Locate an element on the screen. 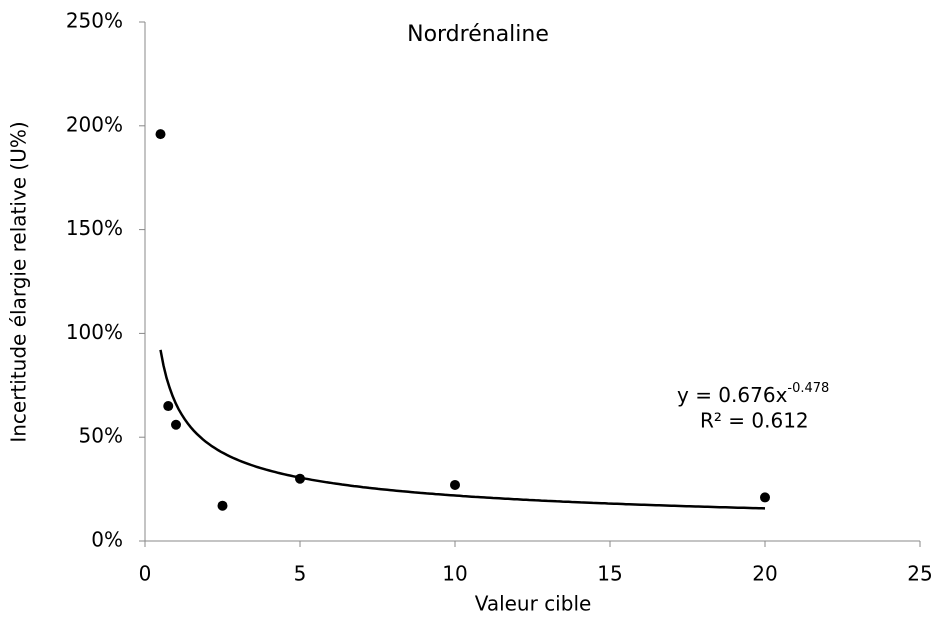 The height and width of the screenshot is (623, 935). equation-exponent: -0.478 is located at coordinates (808, 388).